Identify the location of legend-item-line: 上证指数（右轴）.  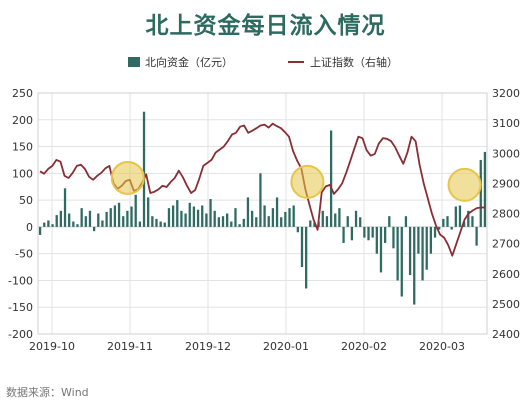
(343, 62).